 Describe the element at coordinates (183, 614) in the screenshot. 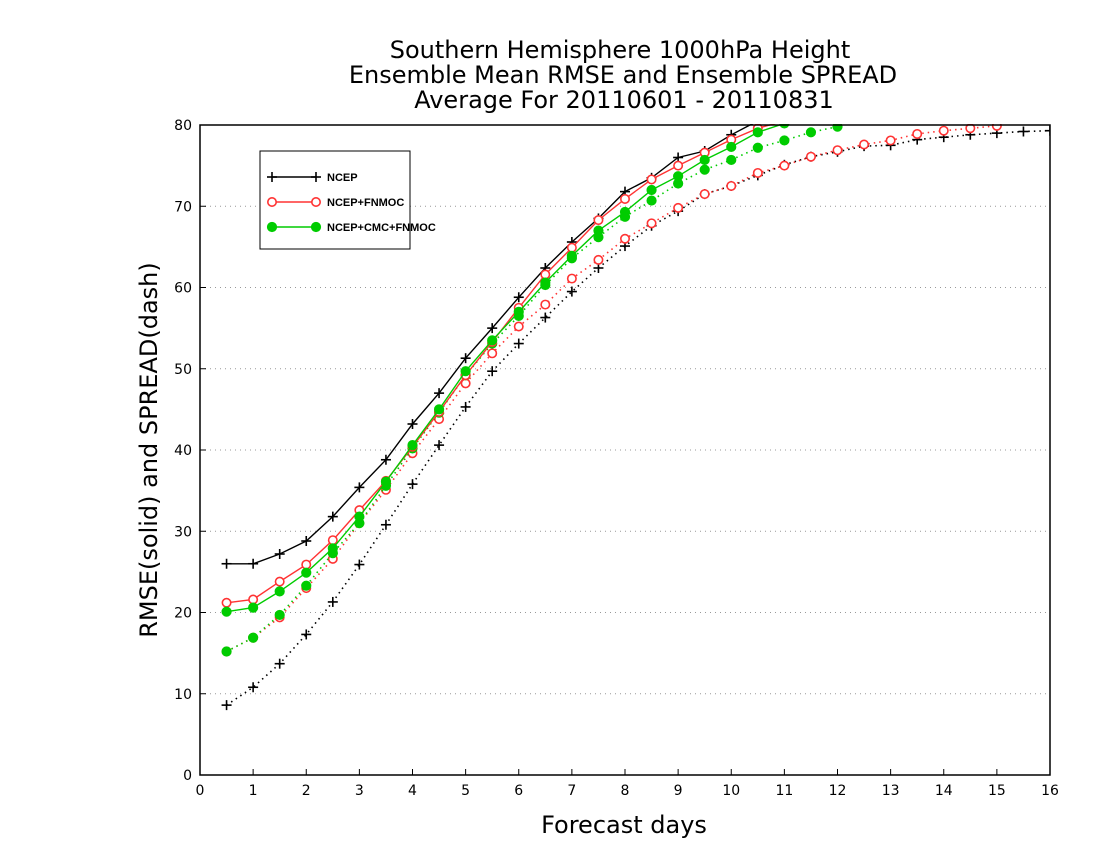

I see `y-tick-label: 20` at that location.